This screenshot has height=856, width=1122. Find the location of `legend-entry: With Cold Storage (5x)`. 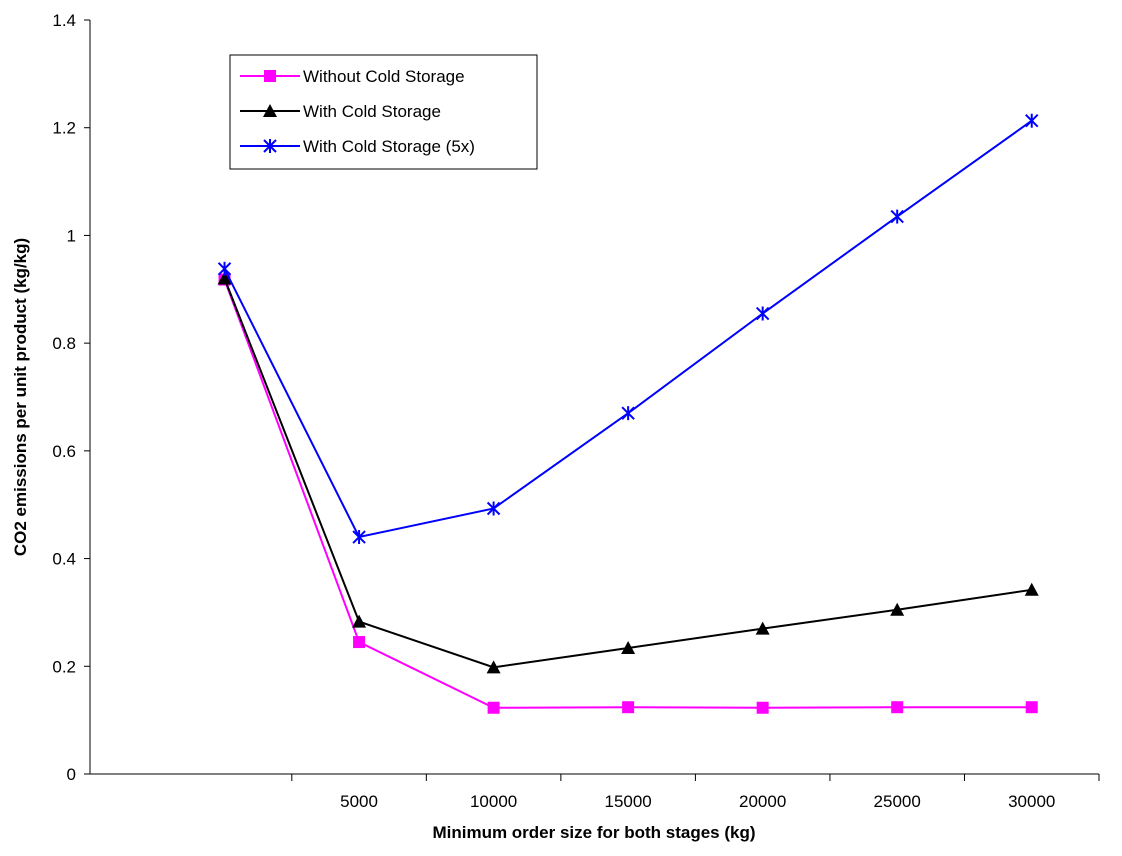

legend-entry: With Cold Storage (5x) is located at coordinates (357, 146).